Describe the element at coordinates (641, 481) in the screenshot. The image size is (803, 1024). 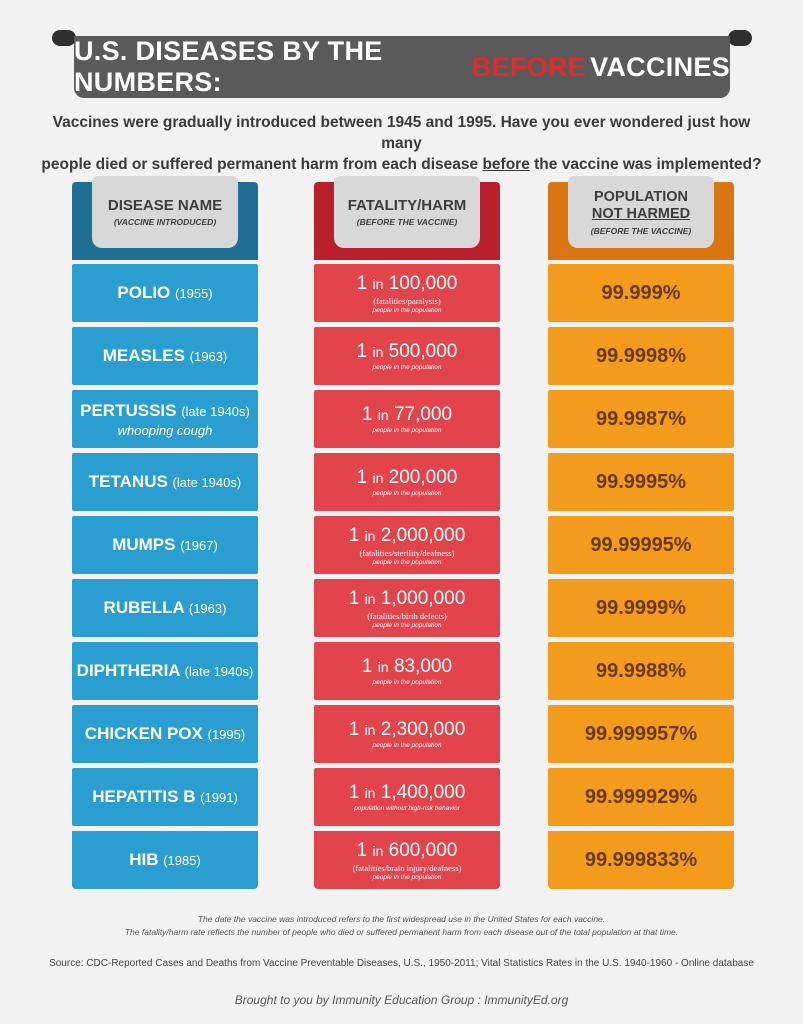
I see `not-harmed-percent: 99.9995%` at that location.